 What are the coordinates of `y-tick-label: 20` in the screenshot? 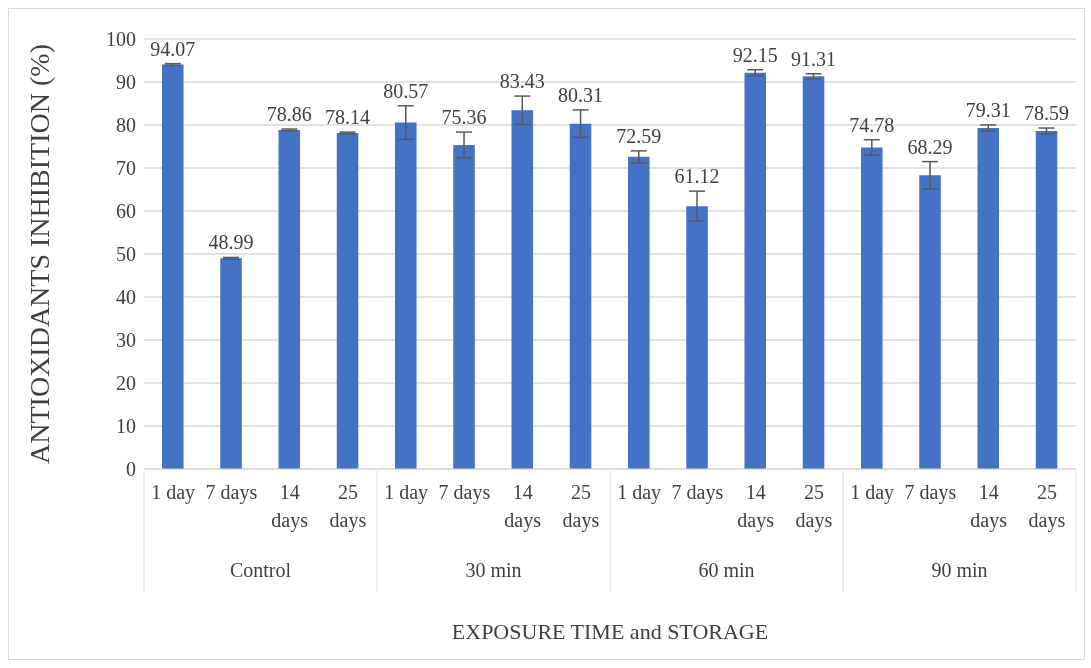 It's located at (126, 383).